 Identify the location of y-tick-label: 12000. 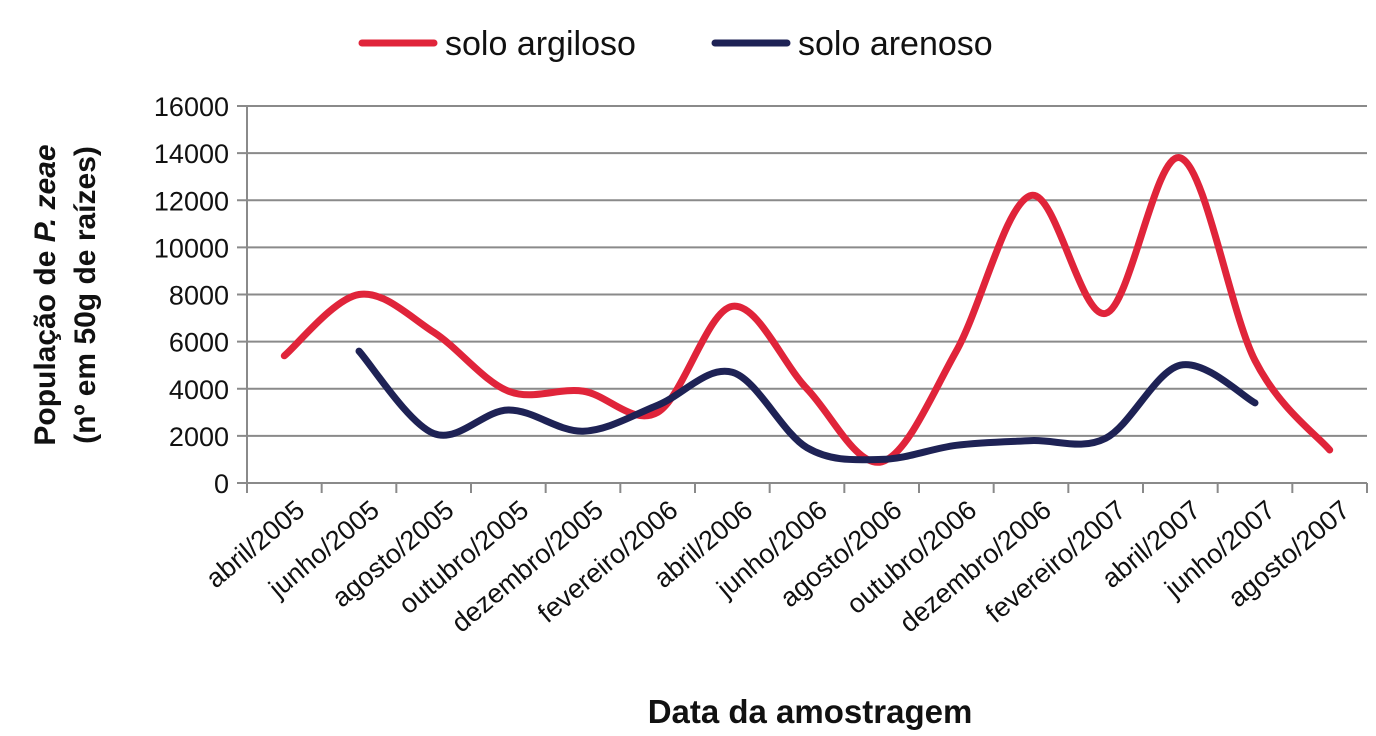
(191, 201).